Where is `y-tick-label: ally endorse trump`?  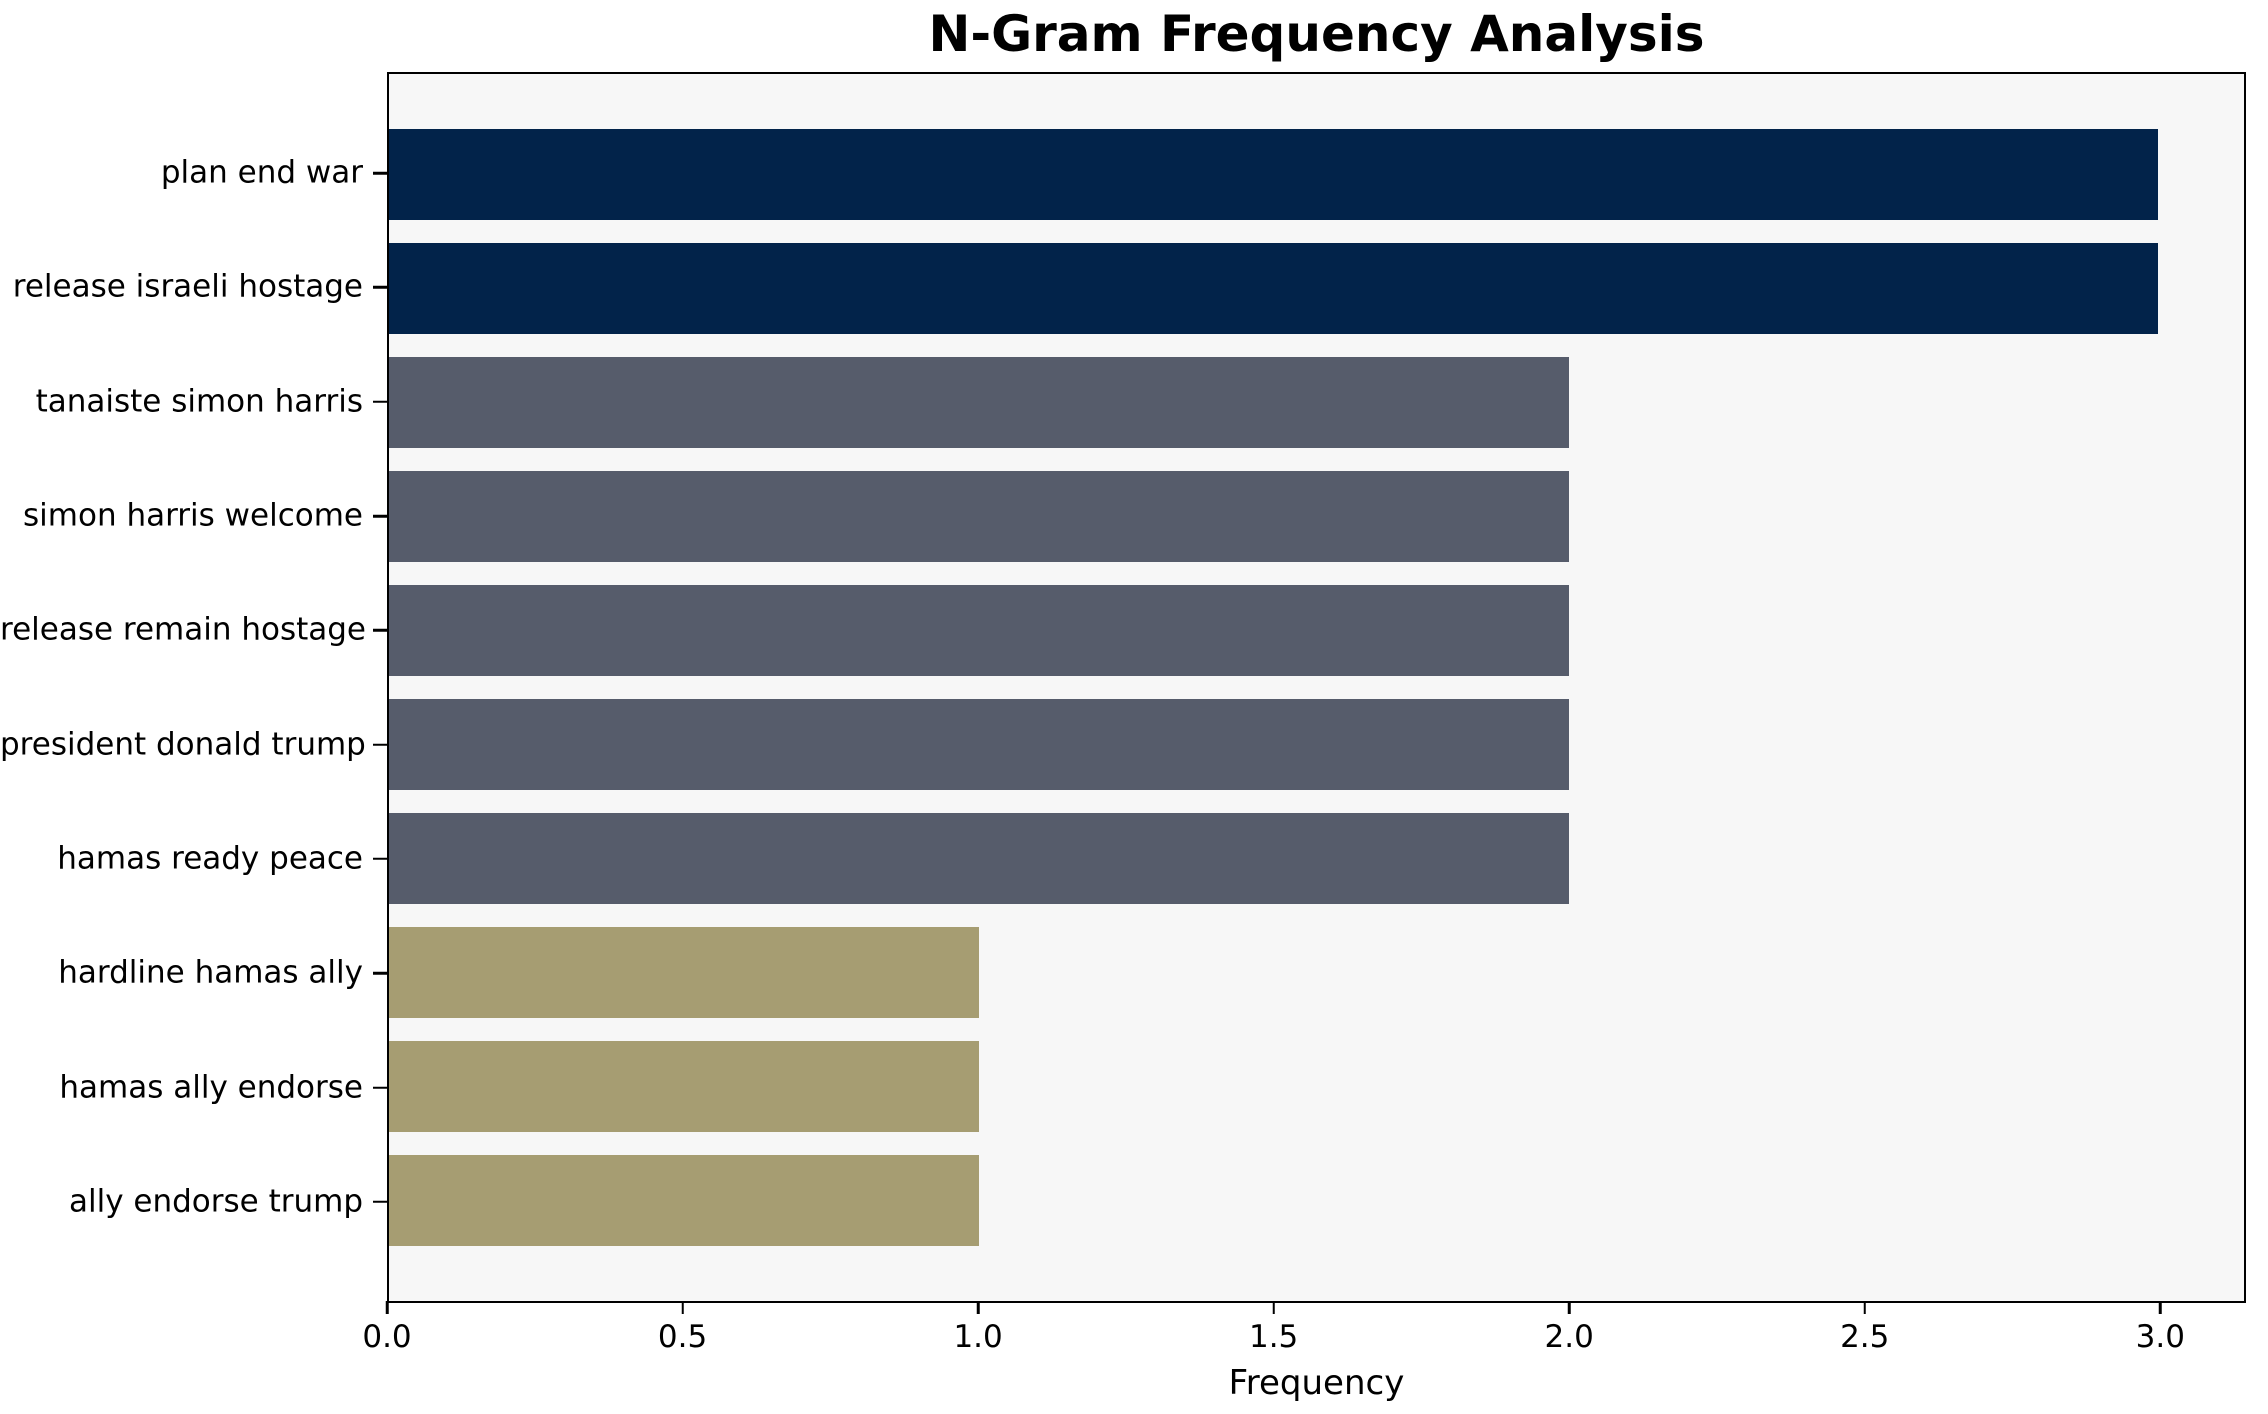 y-tick-label: ally endorse trump is located at coordinates (215, 1201).